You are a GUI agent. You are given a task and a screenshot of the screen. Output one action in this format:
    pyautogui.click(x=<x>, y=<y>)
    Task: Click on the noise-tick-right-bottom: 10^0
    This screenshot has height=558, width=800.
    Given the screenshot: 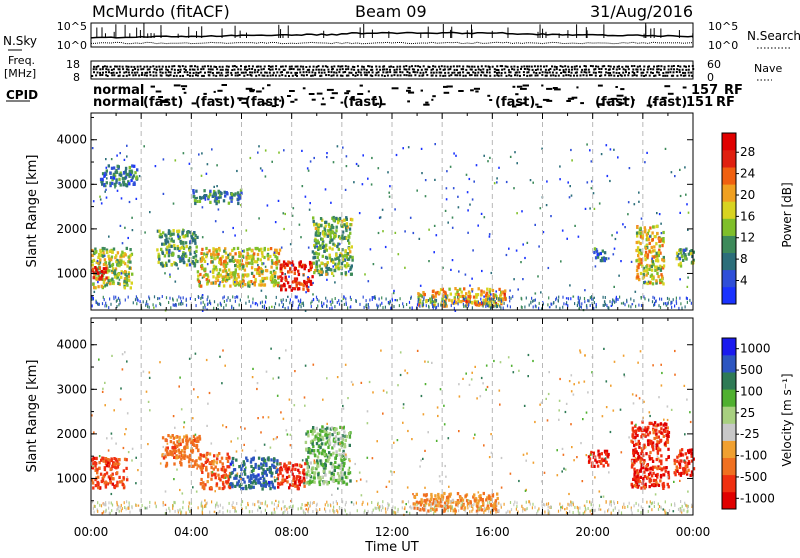 What is the action you would take?
    pyautogui.click(x=723, y=45)
    